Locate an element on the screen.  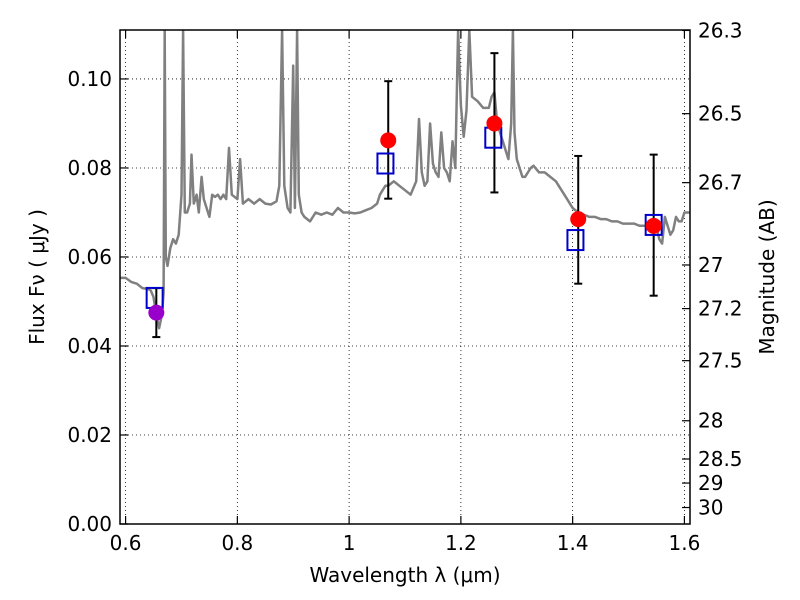
y2-tick-label: 27.2 is located at coordinates (720, 309).